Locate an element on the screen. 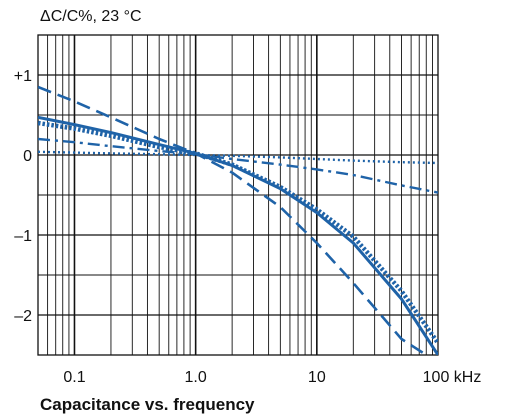 This screenshot has width=506, height=419. y-tick-label: +1 is located at coordinates (23, 76).